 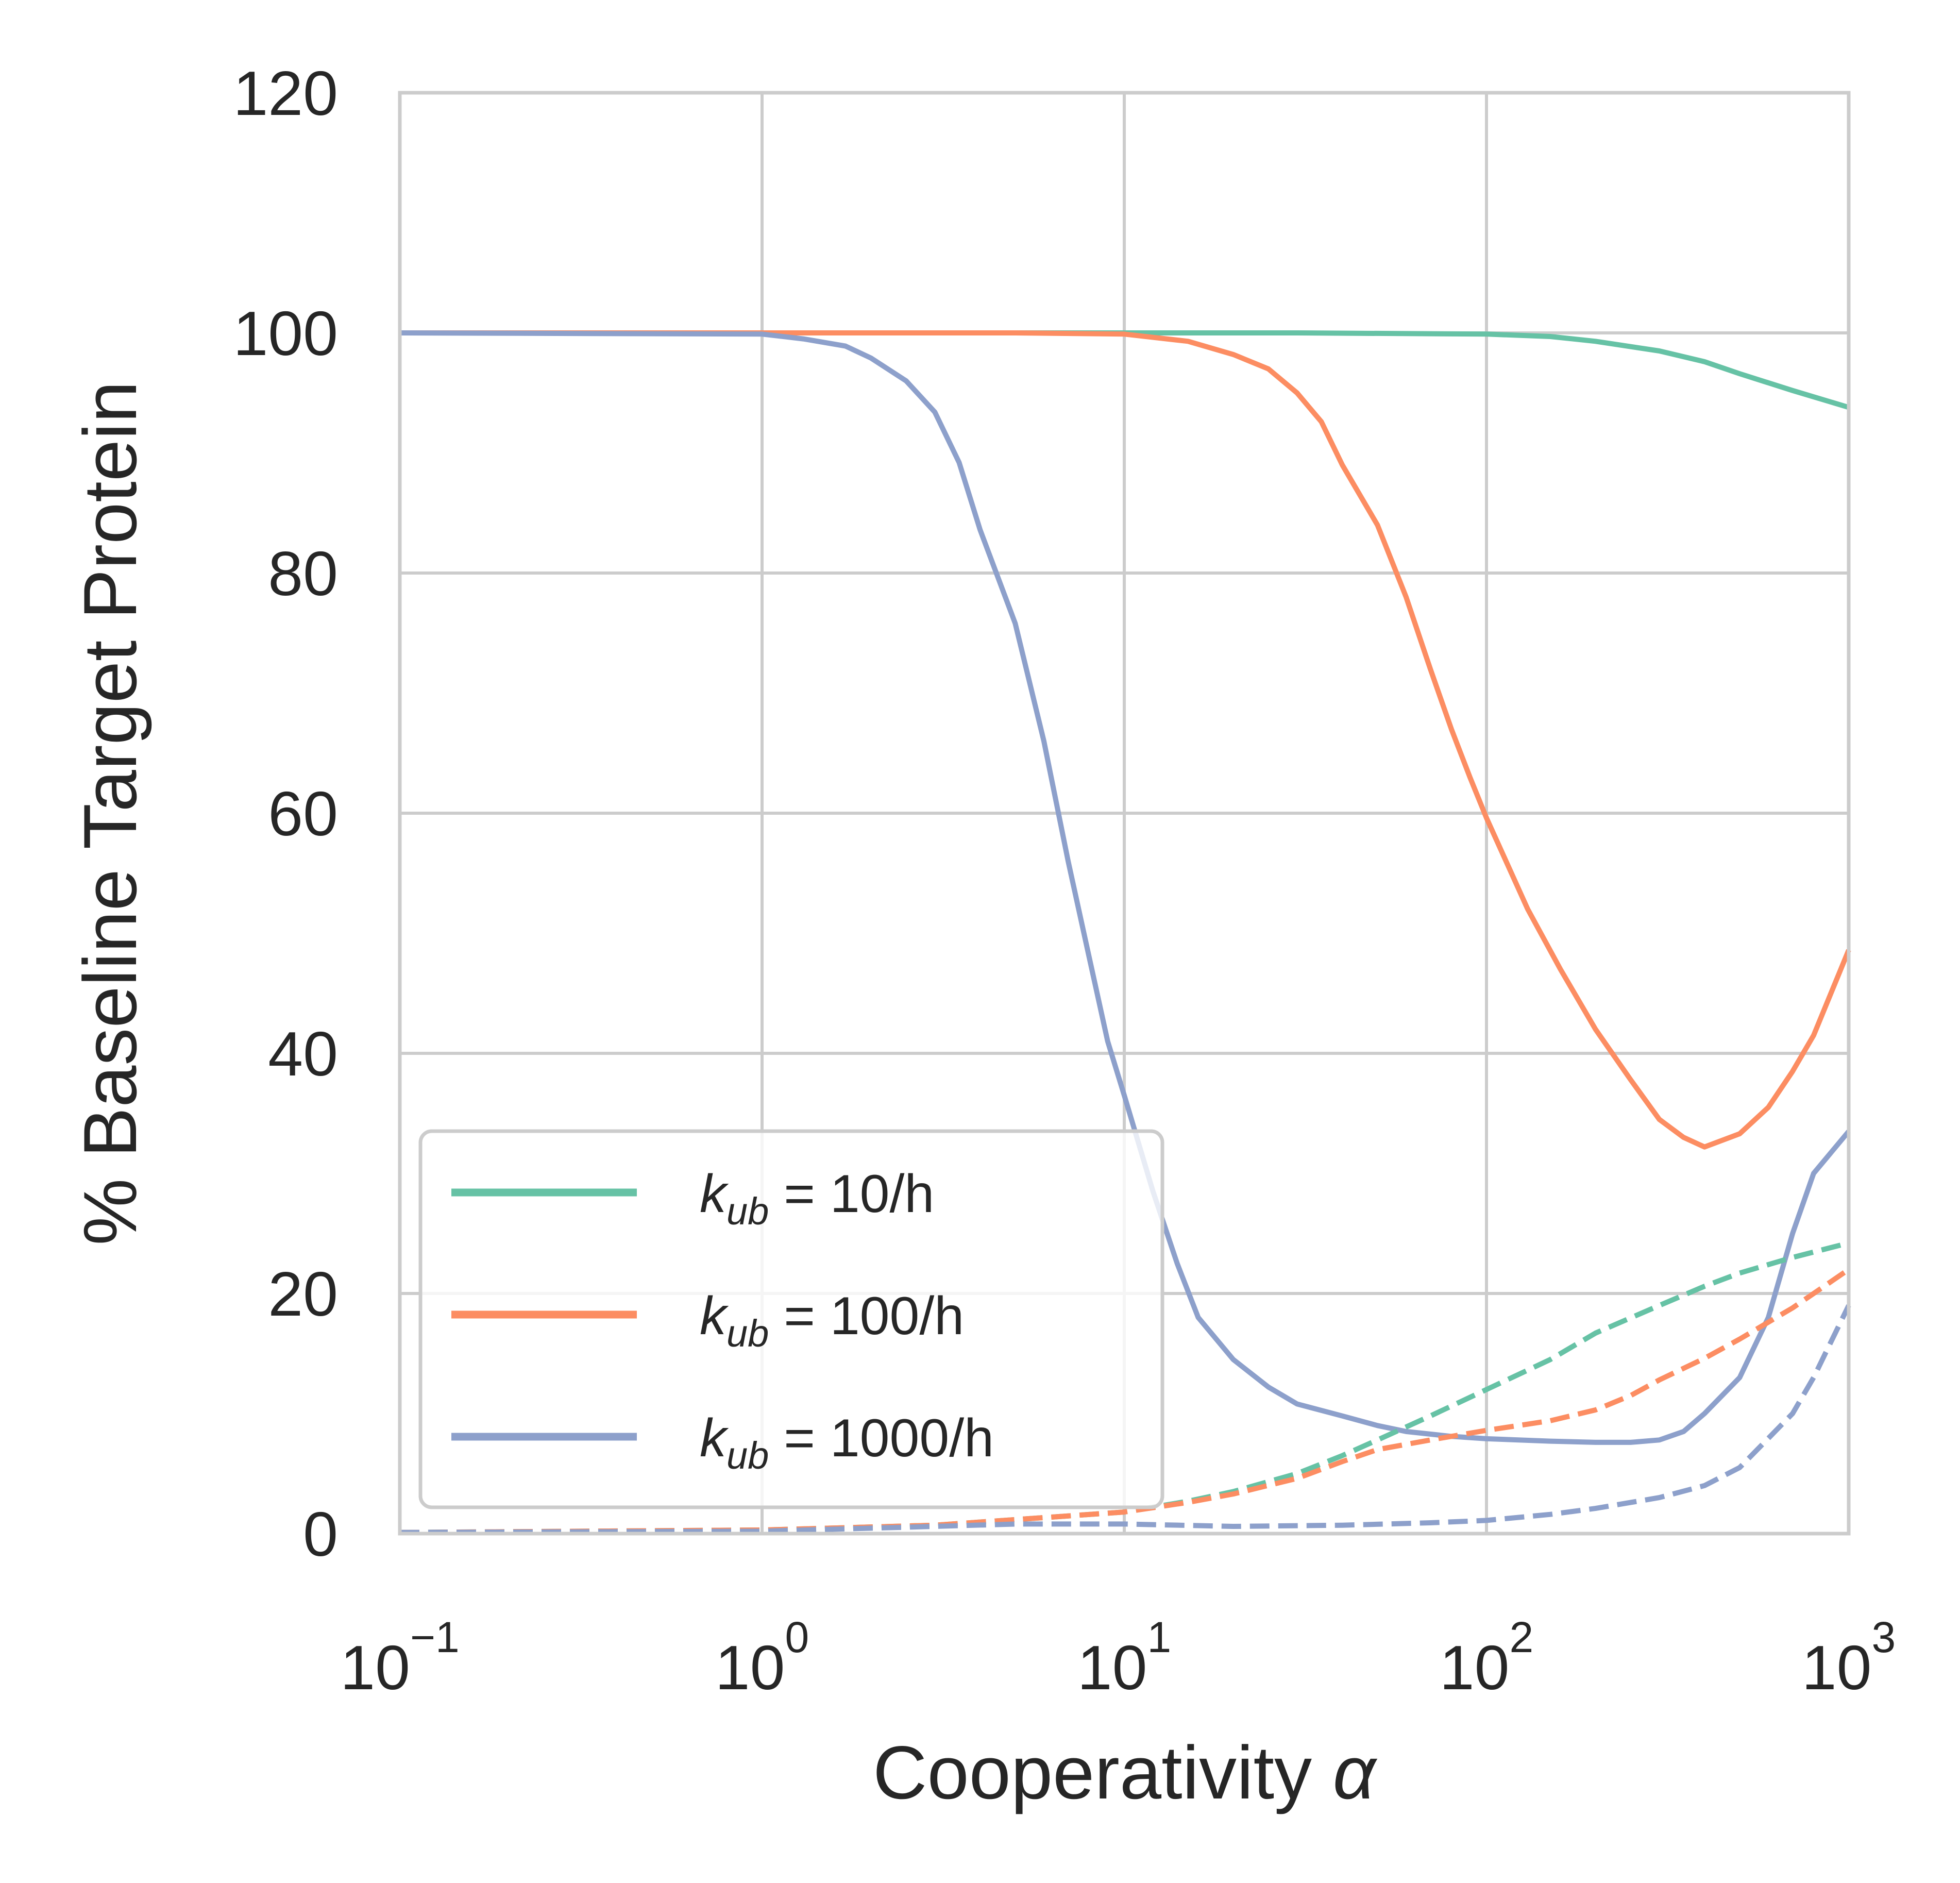 I want to click on y-tick-label: 0, so click(x=320, y=1534).